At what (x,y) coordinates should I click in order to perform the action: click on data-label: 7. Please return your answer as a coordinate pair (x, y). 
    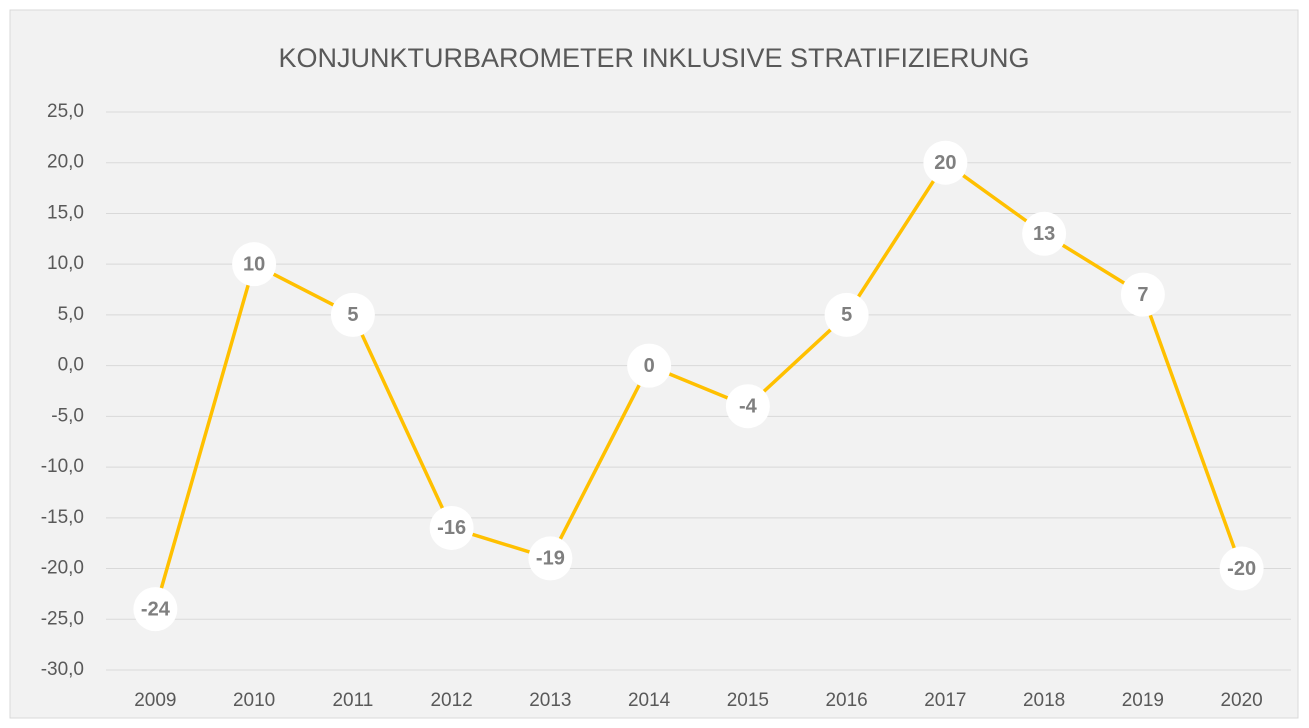
    Looking at the image, I should click on (1142, 295).